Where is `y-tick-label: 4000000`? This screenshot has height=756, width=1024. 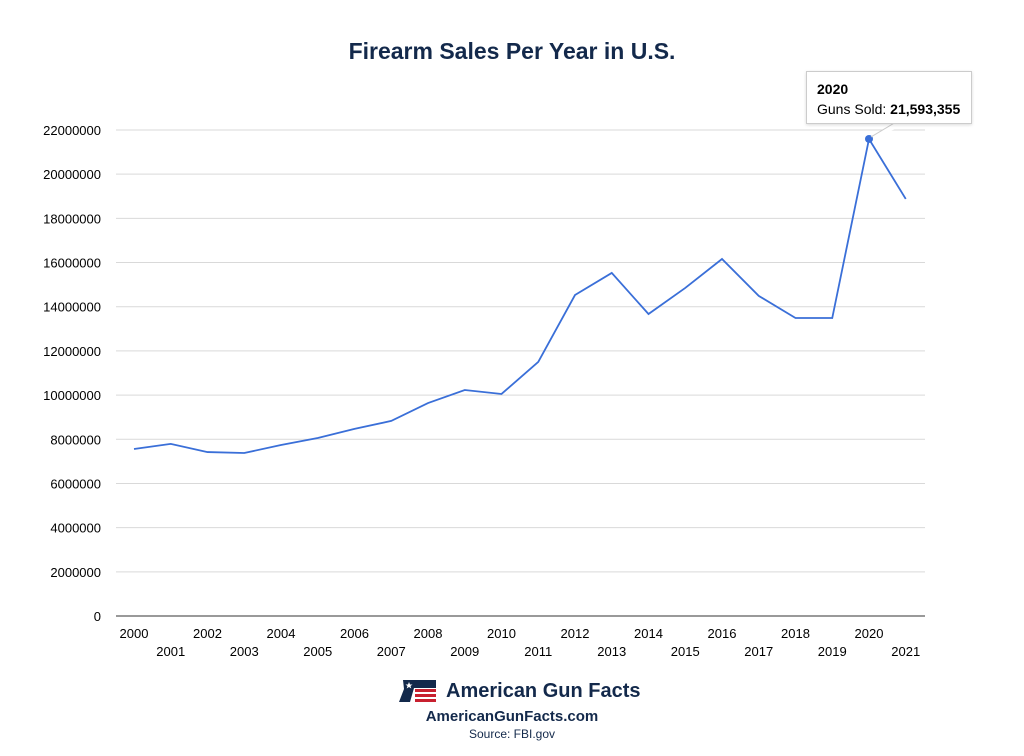 y-tick-label: 4000000 is located at coordinates (75, 528).